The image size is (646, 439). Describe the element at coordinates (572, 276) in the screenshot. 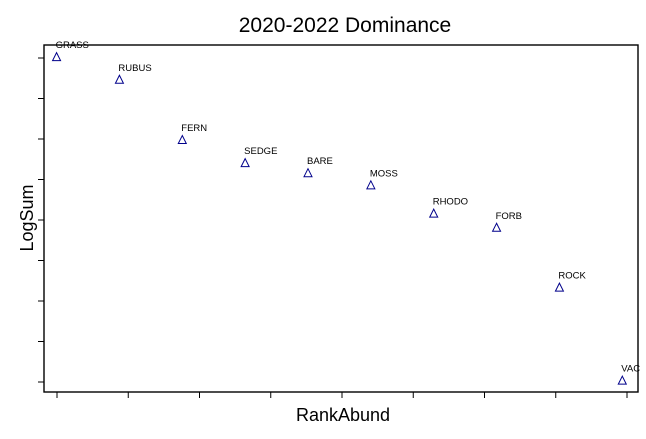

I see `point-label: ROCK` at that location.